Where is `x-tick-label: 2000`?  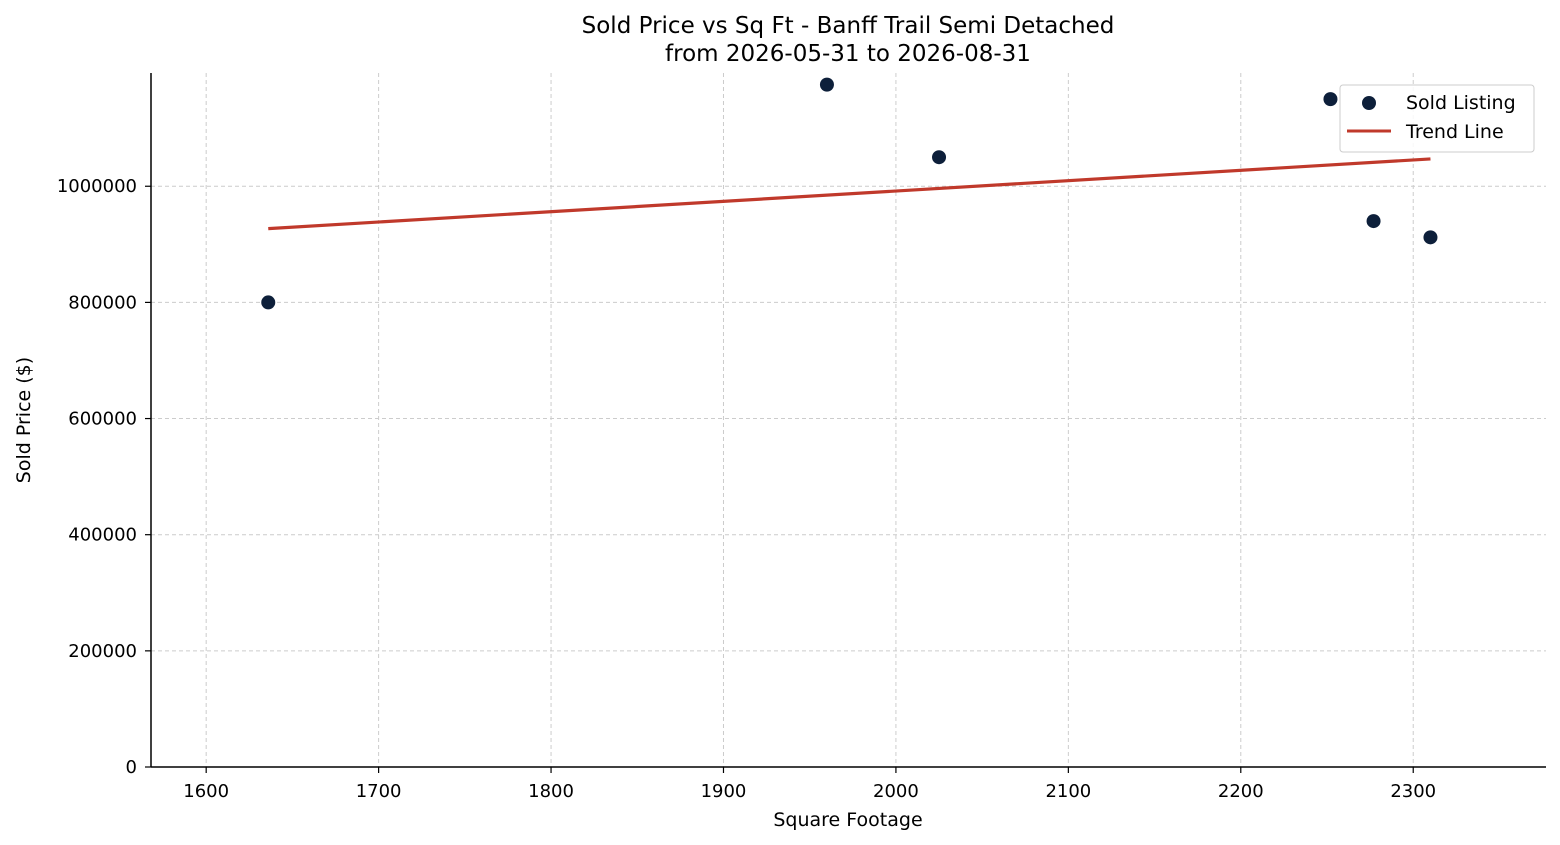 x-tick-label: 2000 is located at coordinates (896, 791).